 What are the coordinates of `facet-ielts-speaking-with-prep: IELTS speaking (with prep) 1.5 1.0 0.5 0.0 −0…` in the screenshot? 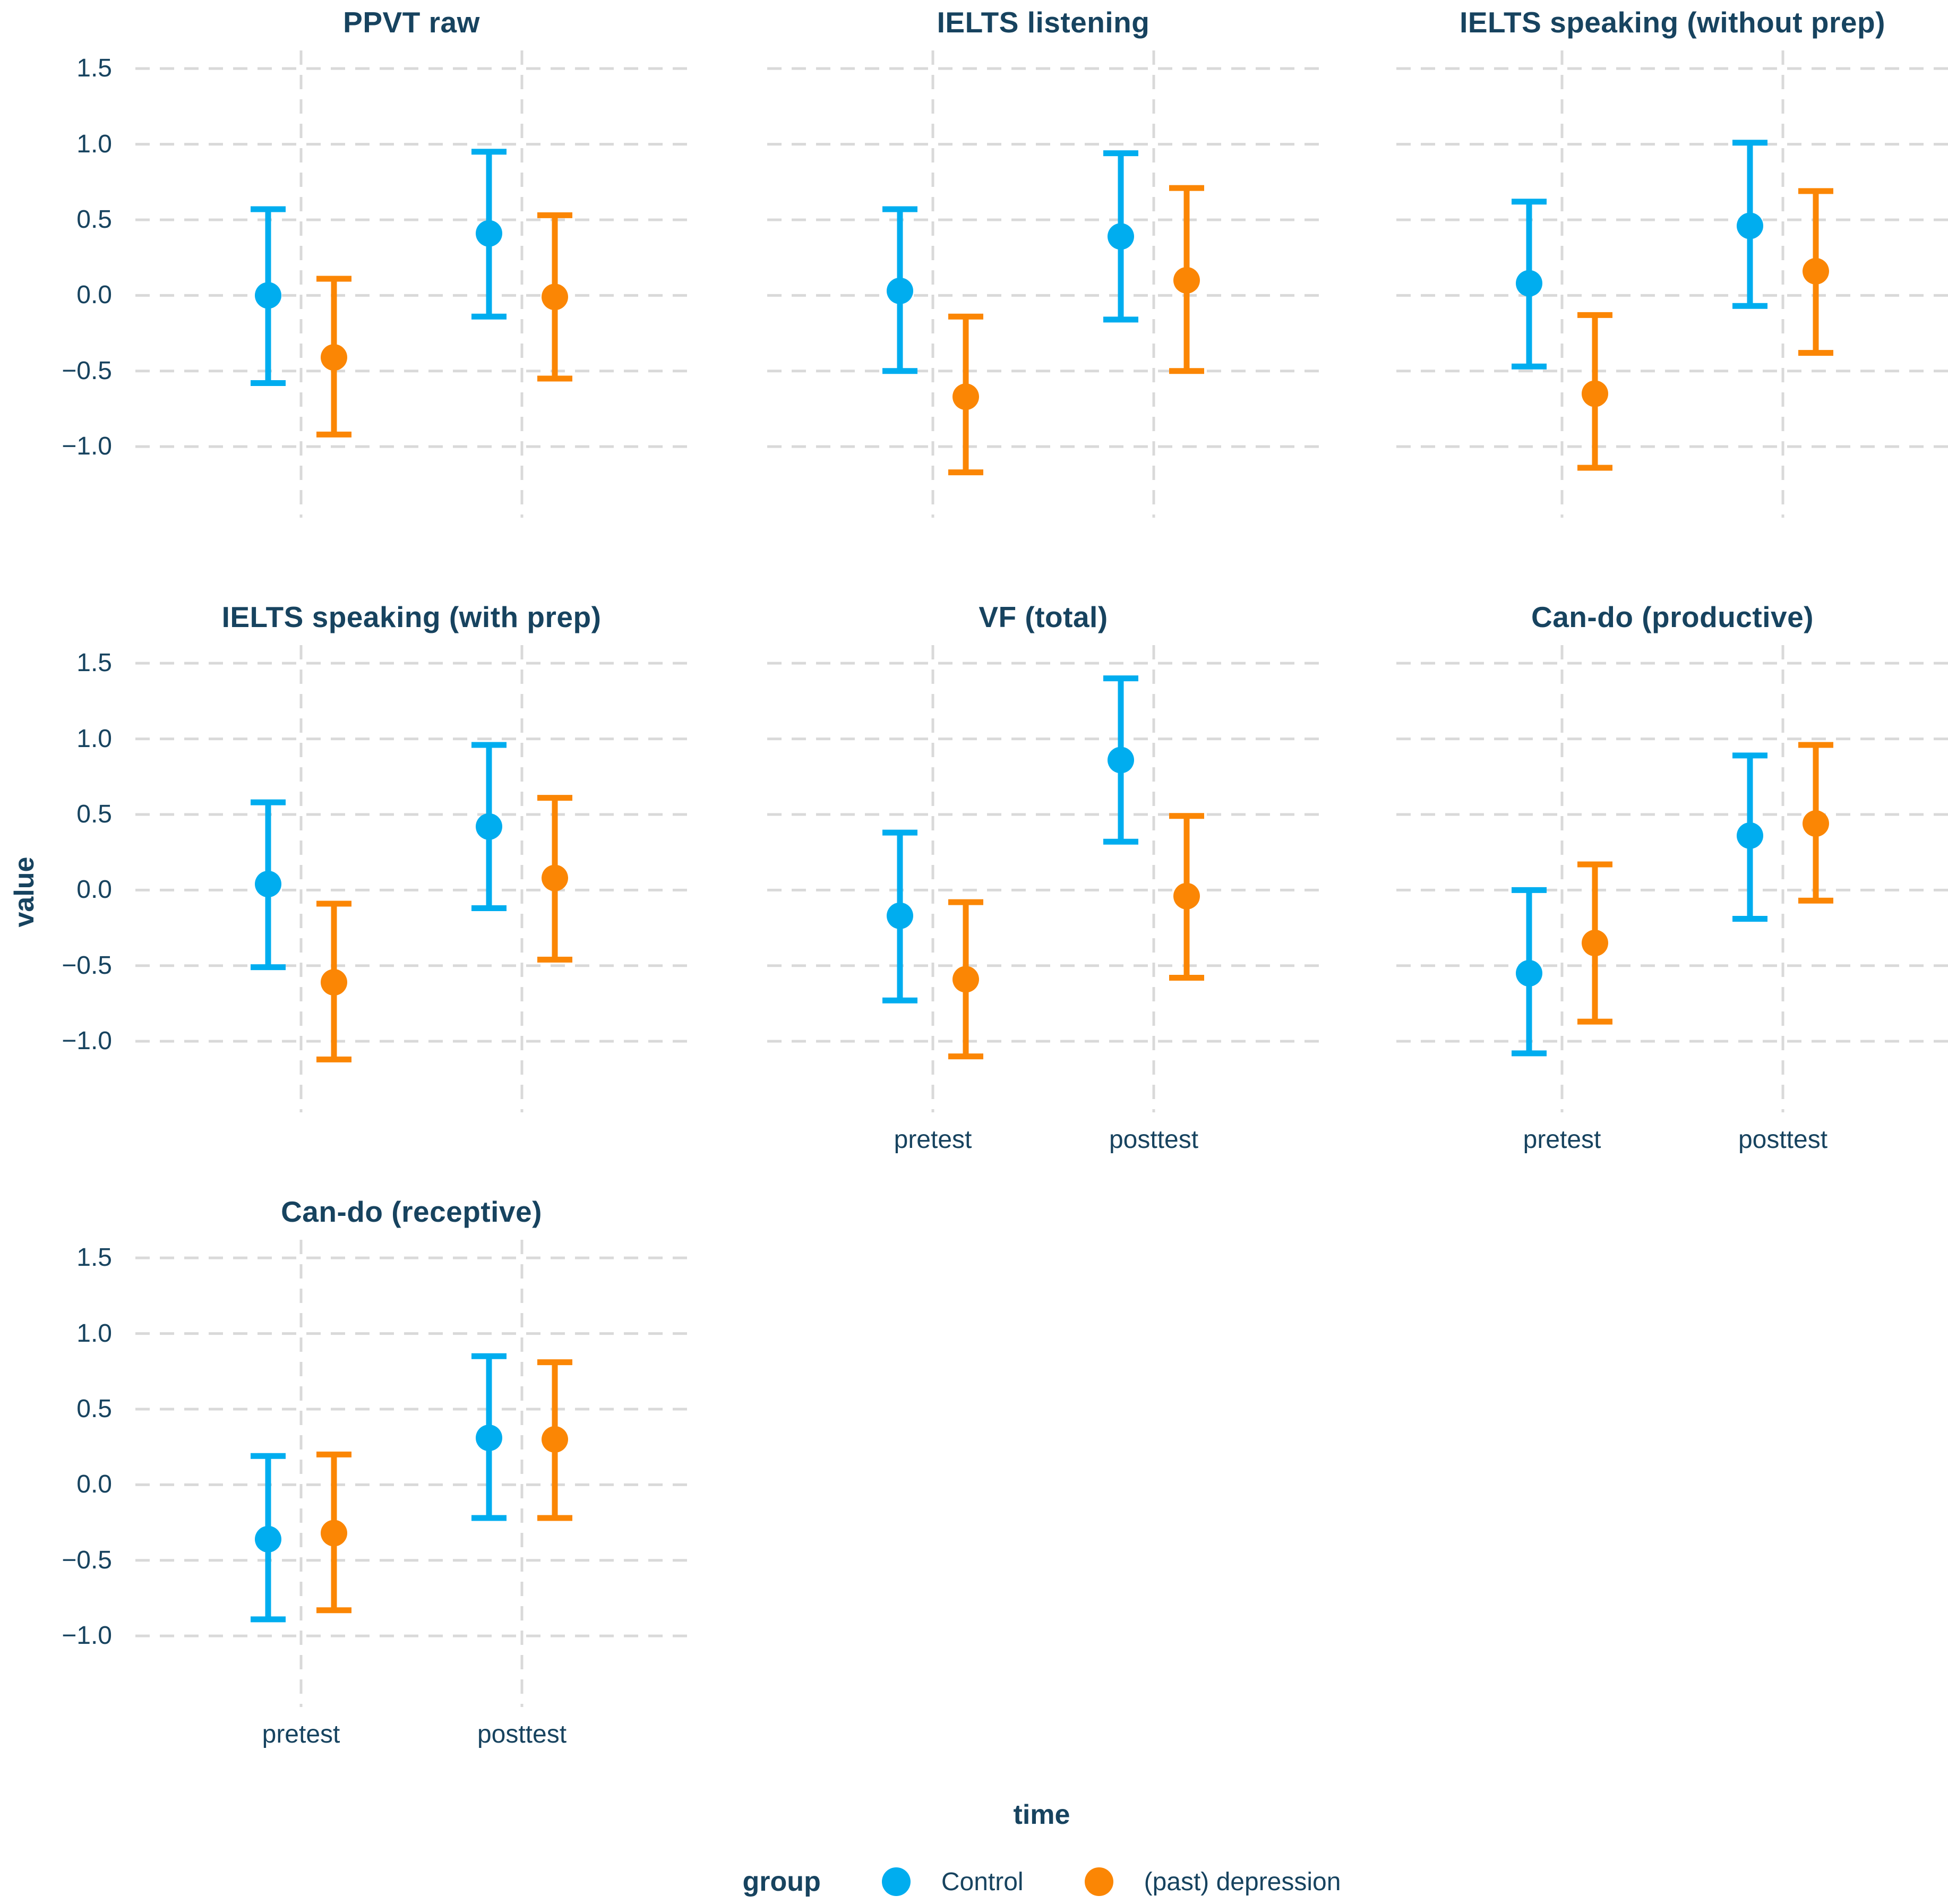 It's located at (359, 892).